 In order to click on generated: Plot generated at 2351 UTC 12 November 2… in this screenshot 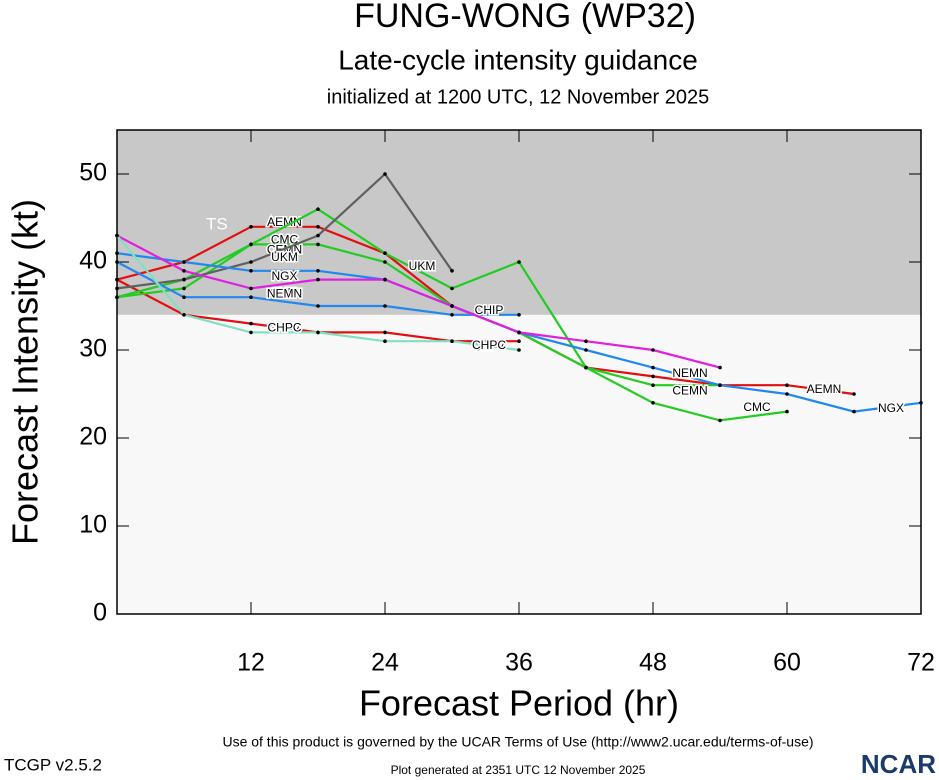, I will do `click(518, 770)`.